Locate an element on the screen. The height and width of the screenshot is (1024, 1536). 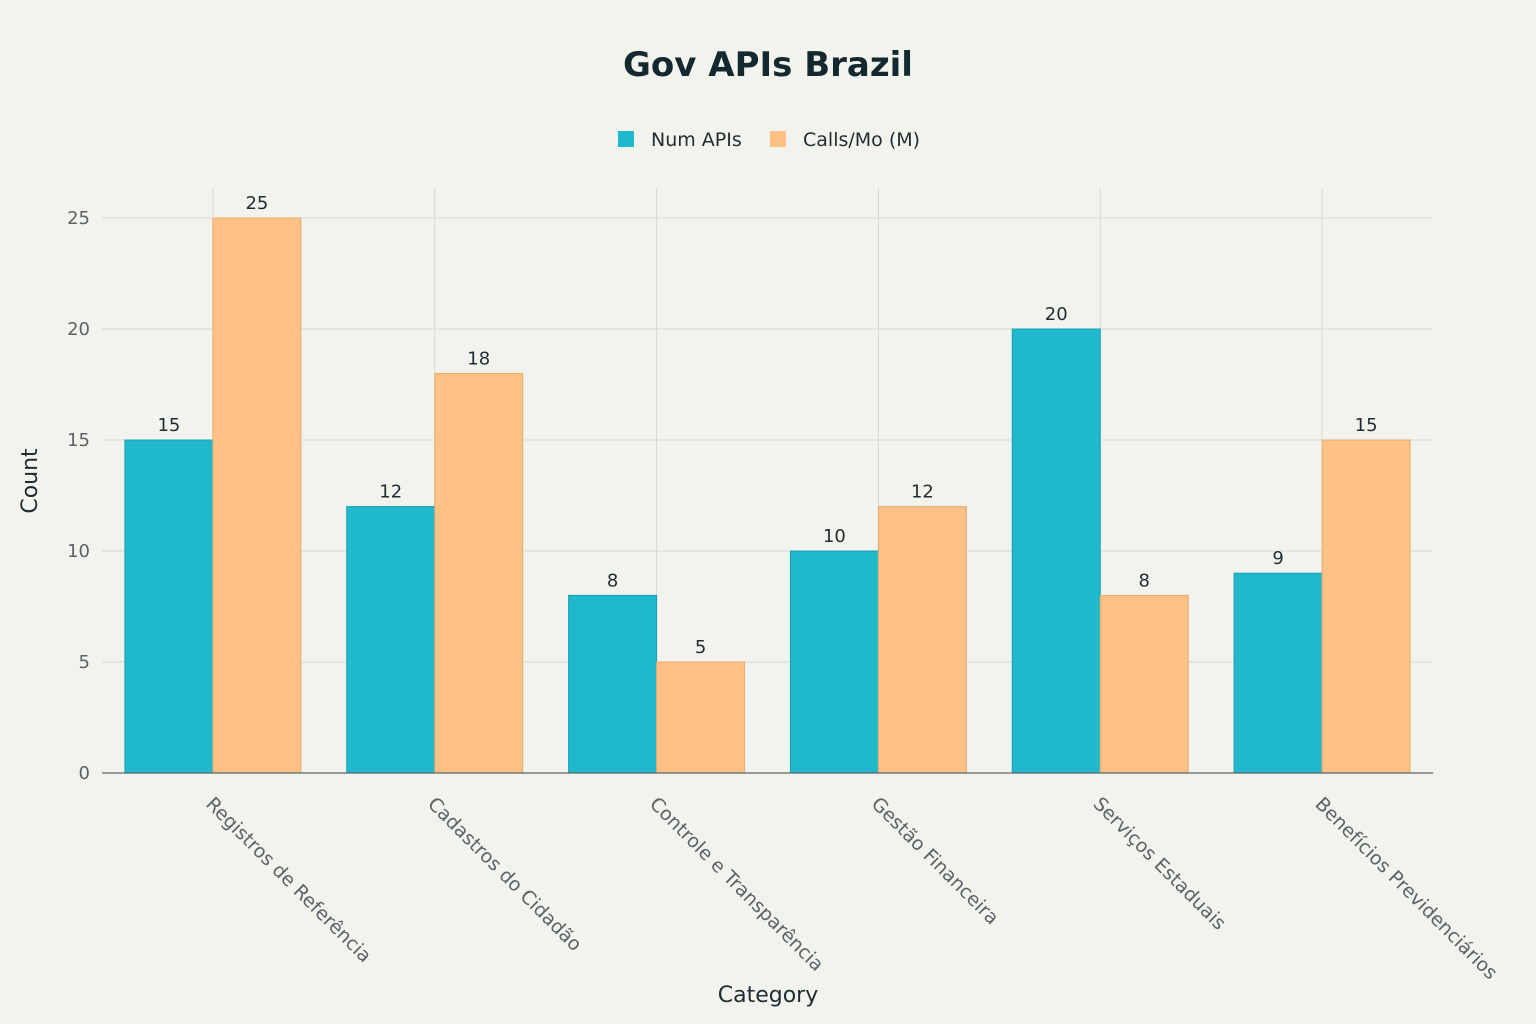
y-axis-title: Count is located at coordinates (30, 481).